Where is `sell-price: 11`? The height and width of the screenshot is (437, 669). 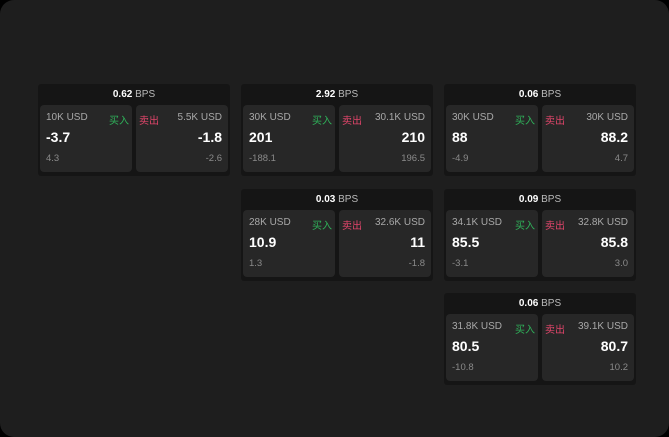
sell-price: 11 is located at coordinates (417, 242).